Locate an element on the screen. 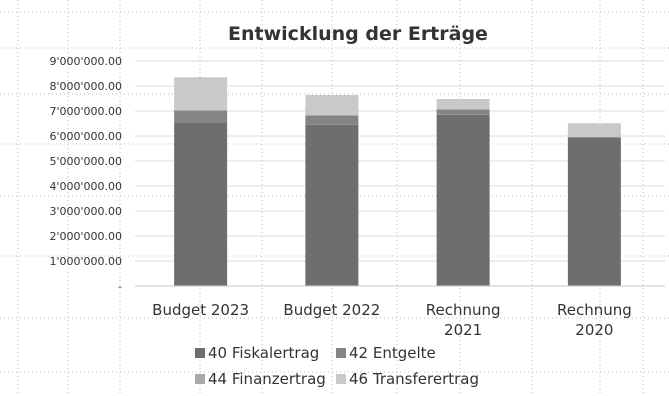 The height and width of the screenshot is (396, 669). legend-label: 42 Entgelte is located at coordinates (392, 353).